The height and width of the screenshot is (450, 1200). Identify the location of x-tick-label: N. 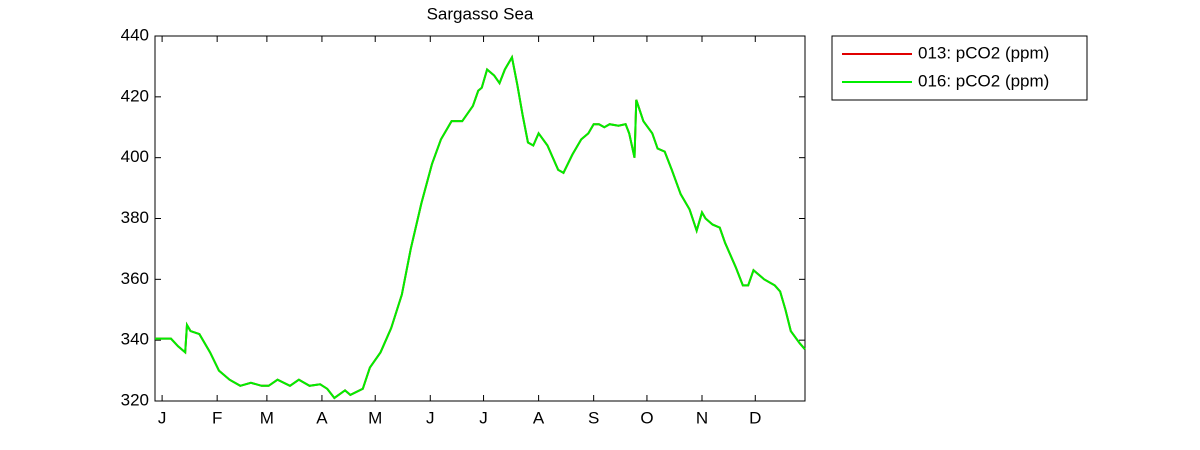
(702, 417).